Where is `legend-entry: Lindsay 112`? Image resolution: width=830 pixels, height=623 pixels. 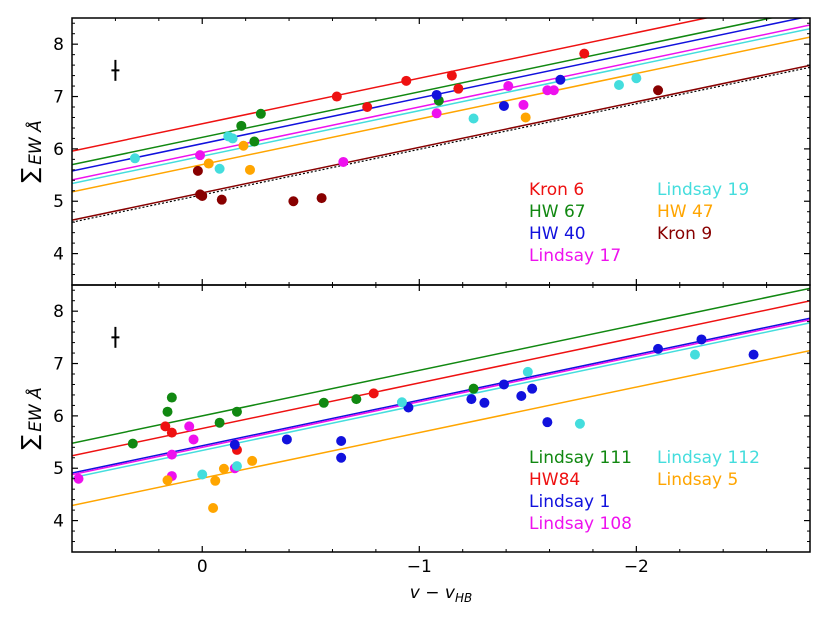
legend-entry: Lindsay 112 is located at coordinates (708, 458).